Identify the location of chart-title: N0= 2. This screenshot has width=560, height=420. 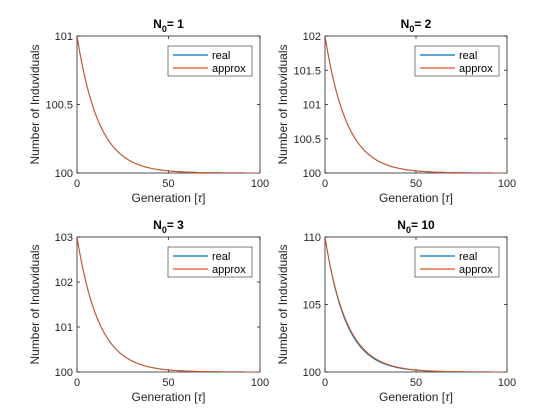
(416, 25).